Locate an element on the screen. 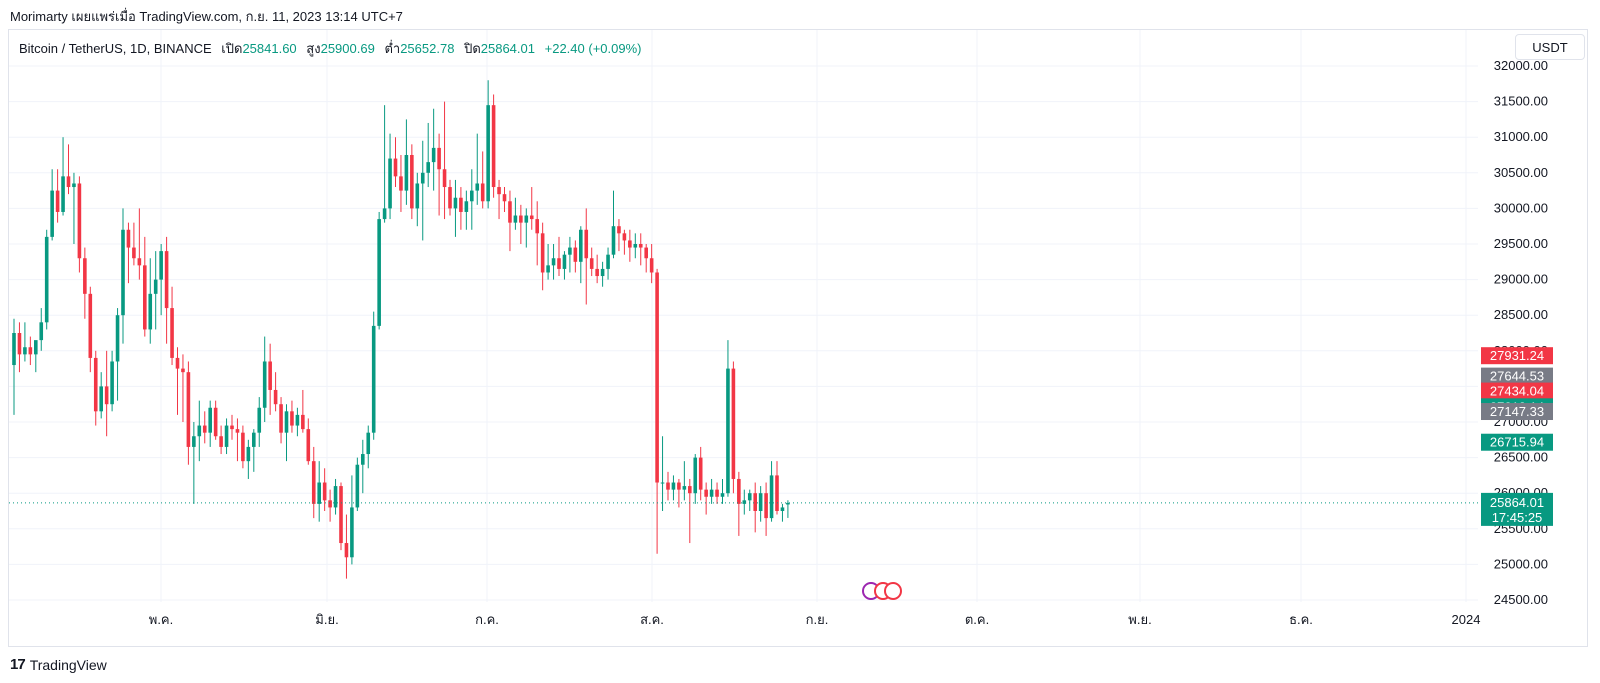  high-label: สูง is located at coordinates (313, 48).